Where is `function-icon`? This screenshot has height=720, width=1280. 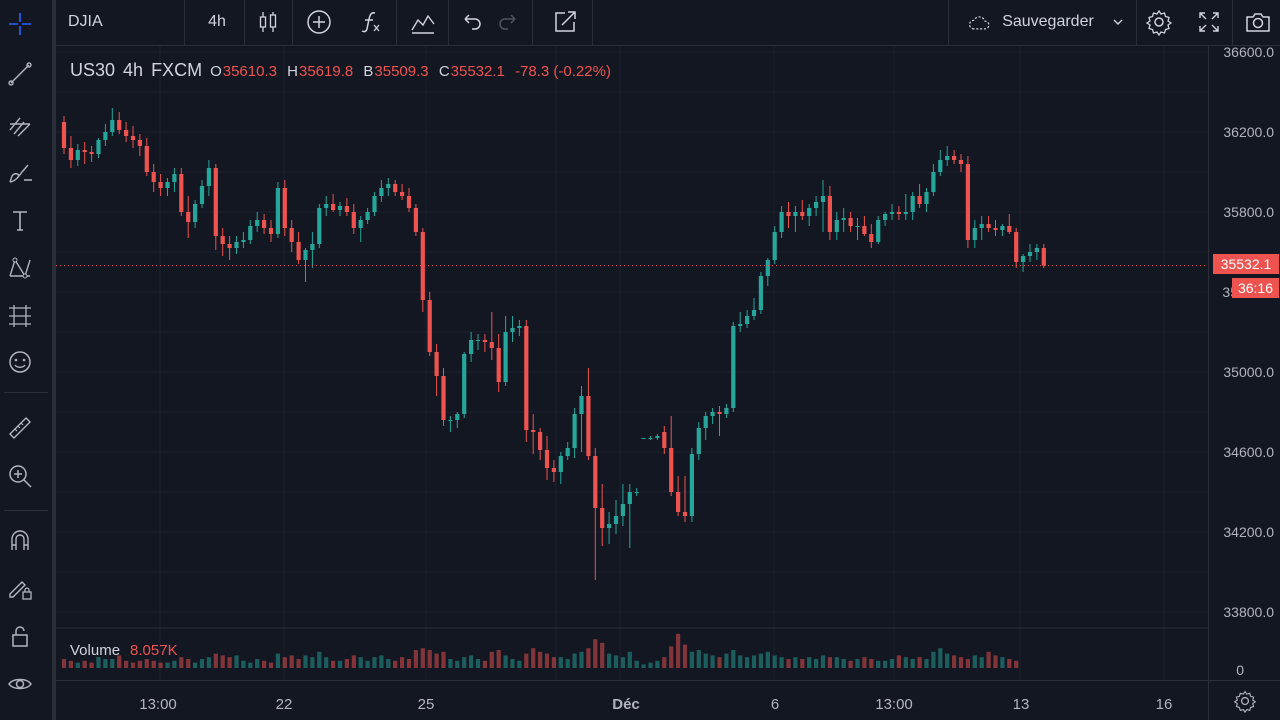
function-icon is located at coordinates (371, 22).